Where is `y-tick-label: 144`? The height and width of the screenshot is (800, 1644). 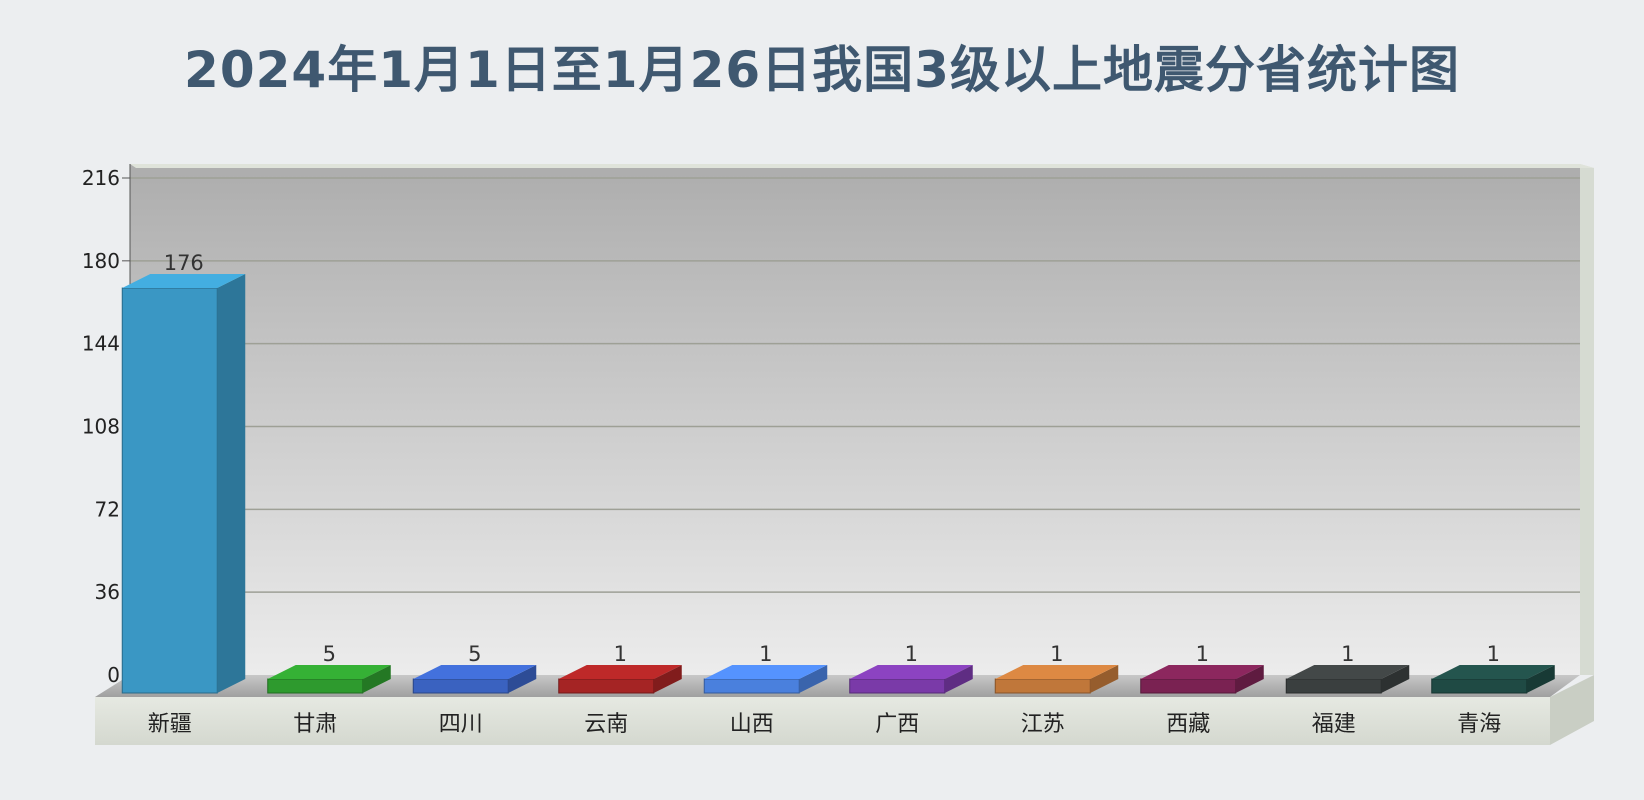
y-tick-label: 144 is located at coordinates (101, 344).